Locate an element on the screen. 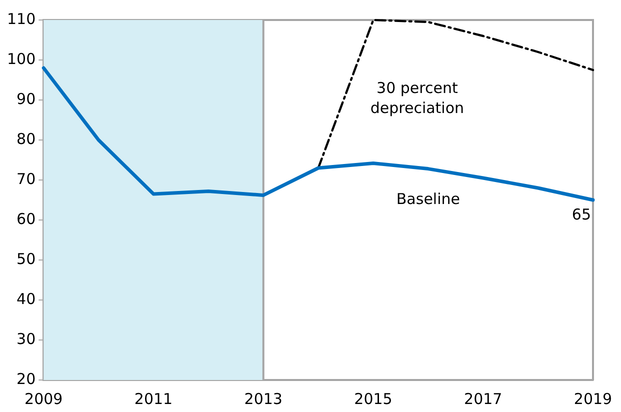 This screenshot has height=412, width=621. y-tick-label: 50 is located at coordinates (26, 259).